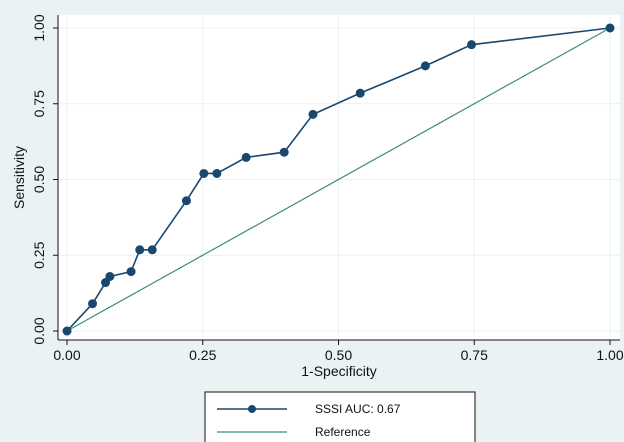  I want to click on x-tick-label: 0.50, so click(338, 355).